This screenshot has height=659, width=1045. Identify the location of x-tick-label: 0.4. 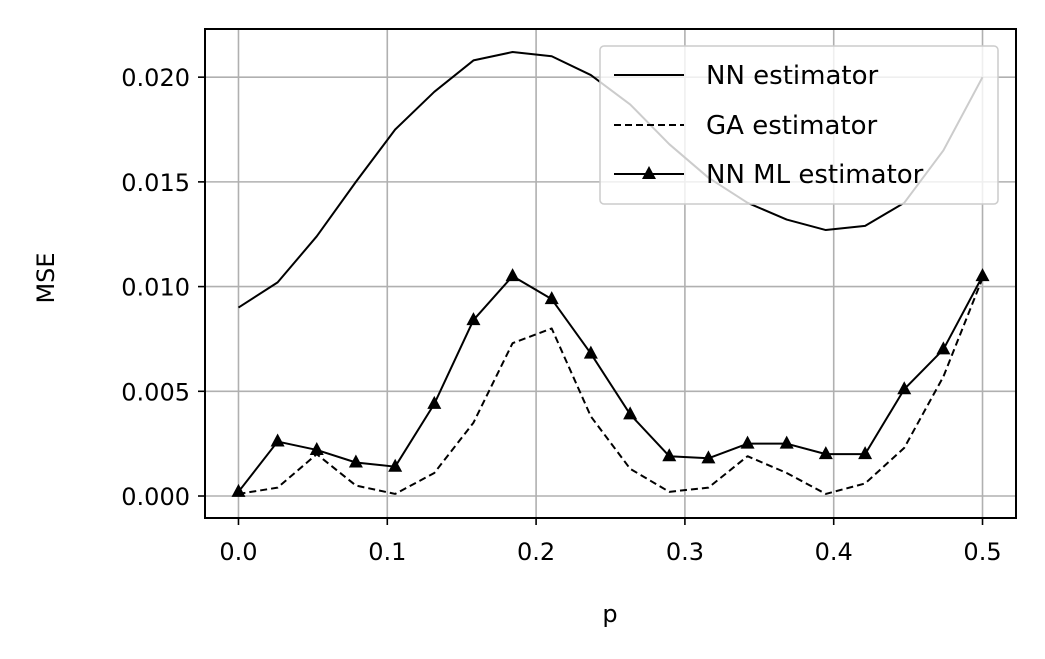
(834, 552).